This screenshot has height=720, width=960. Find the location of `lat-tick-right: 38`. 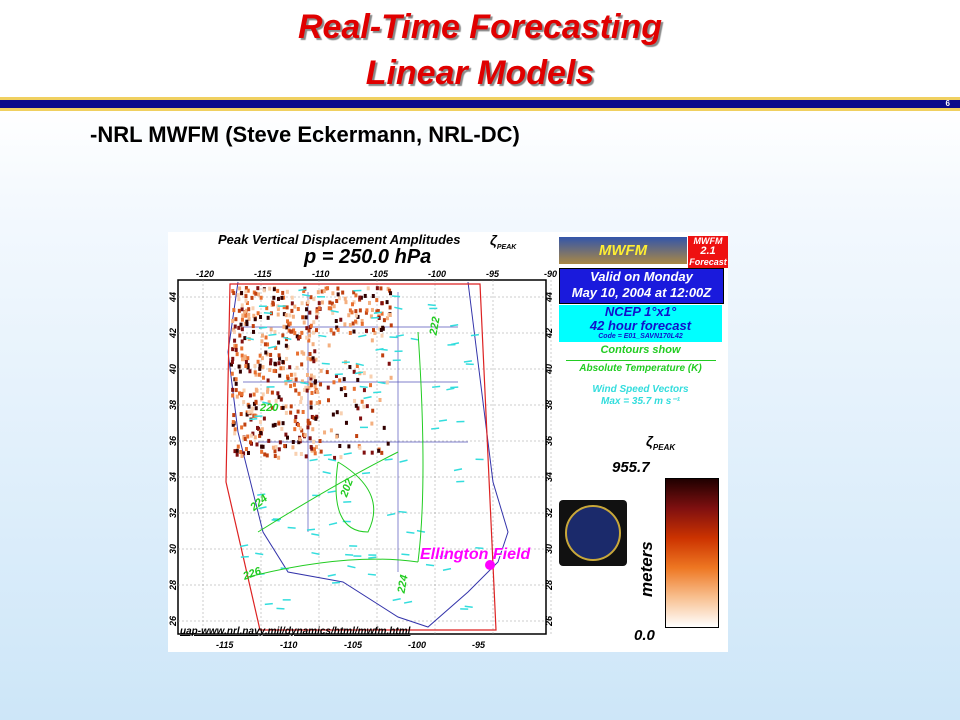

lat-tick-right: 38 is located at coordinates (549, 405).